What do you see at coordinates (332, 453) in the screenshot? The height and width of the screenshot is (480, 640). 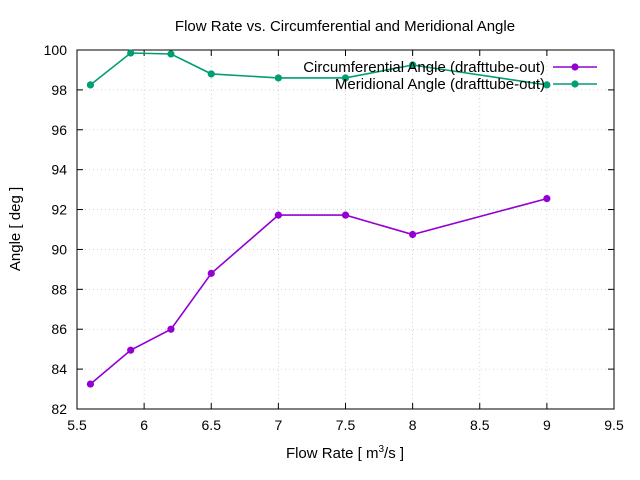 I see `x-axis-title-main: Flow Rate [ m` at bounding box center [332, 453].